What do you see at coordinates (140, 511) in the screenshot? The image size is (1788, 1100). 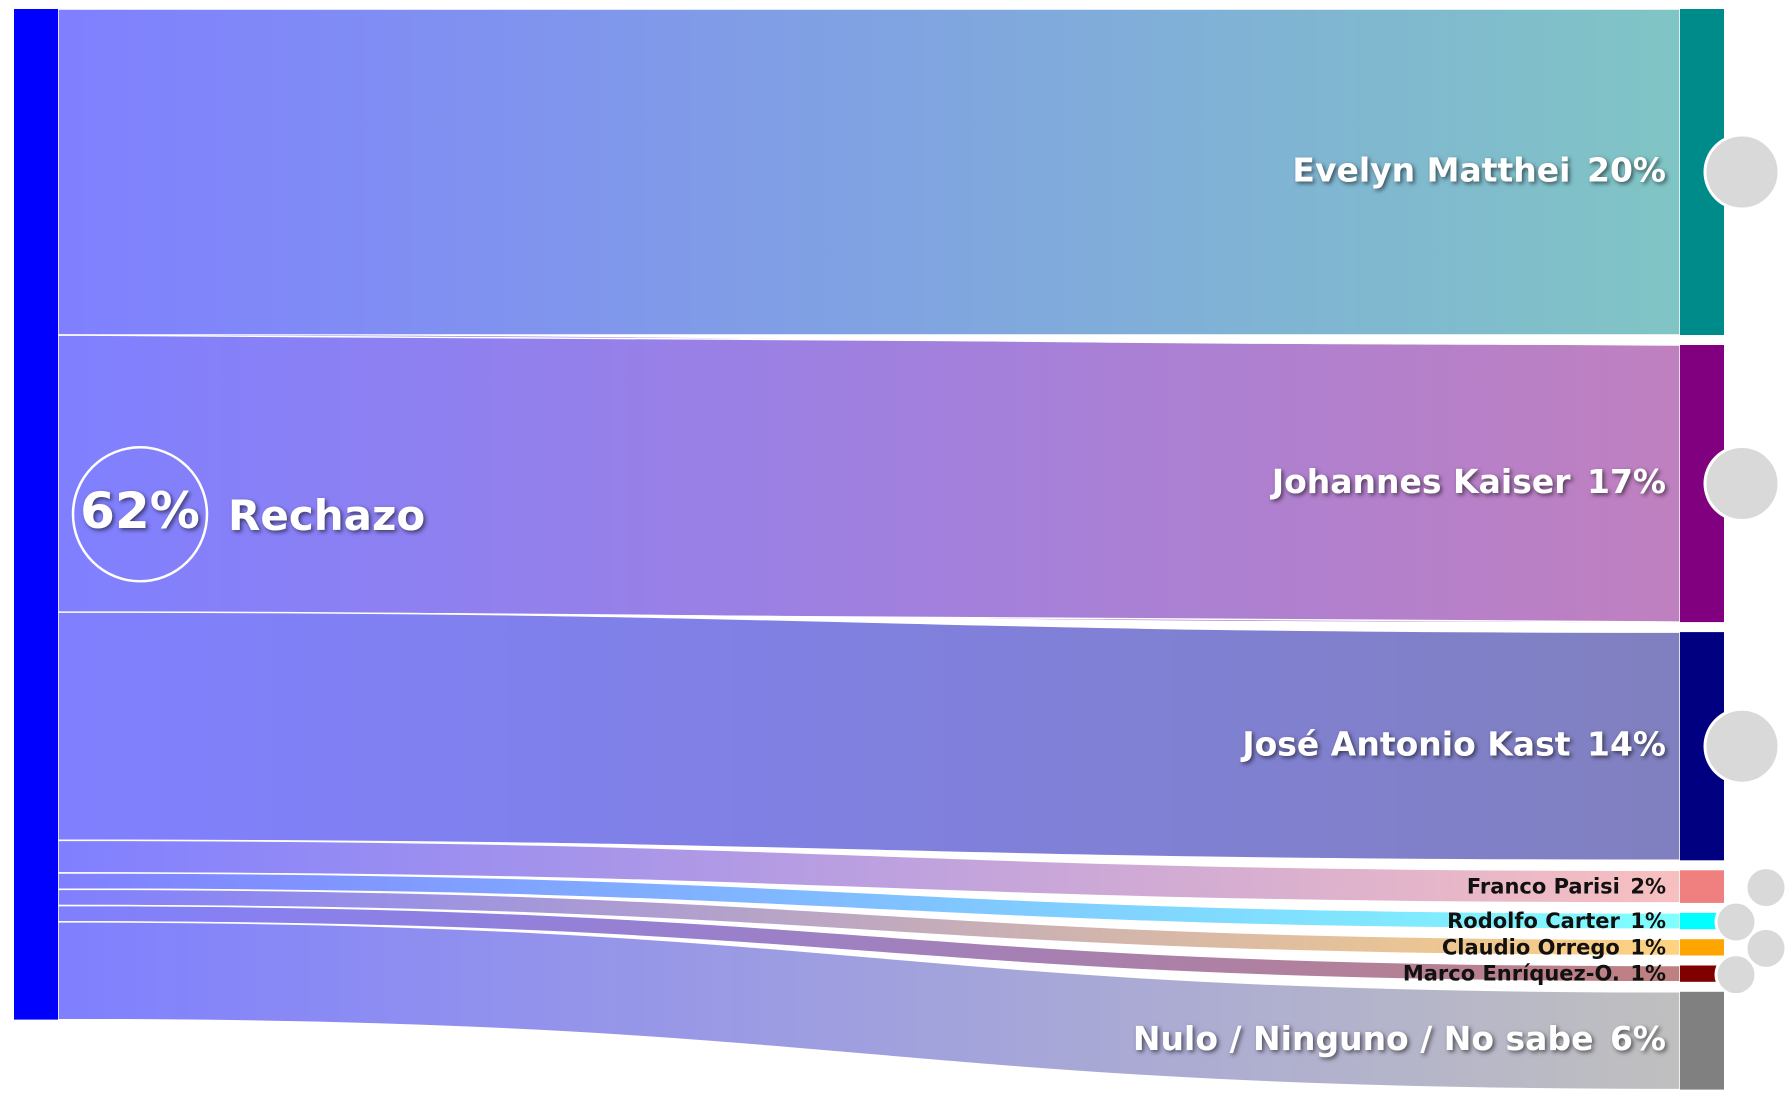 I see `source-value-label: 62%` at bounding box center [140, 511].